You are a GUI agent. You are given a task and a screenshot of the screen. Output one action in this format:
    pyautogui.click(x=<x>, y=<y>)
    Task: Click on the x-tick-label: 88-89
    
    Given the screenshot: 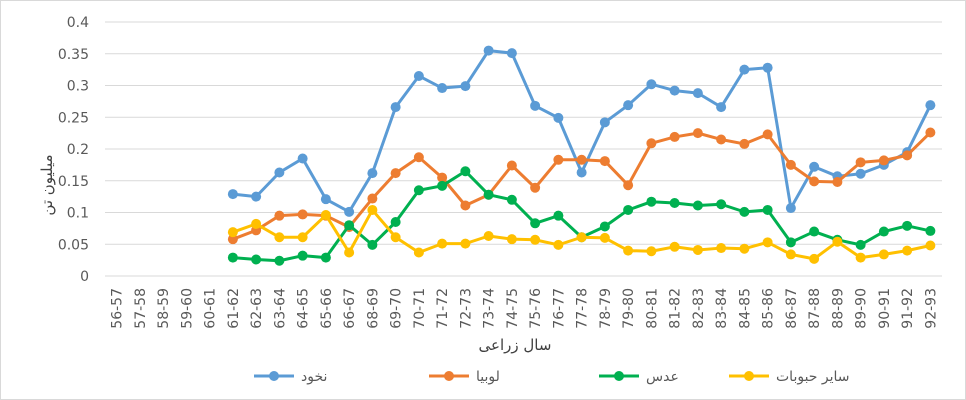 What is the action you would take?
    pyautogui.click(x=838, y=308)
    